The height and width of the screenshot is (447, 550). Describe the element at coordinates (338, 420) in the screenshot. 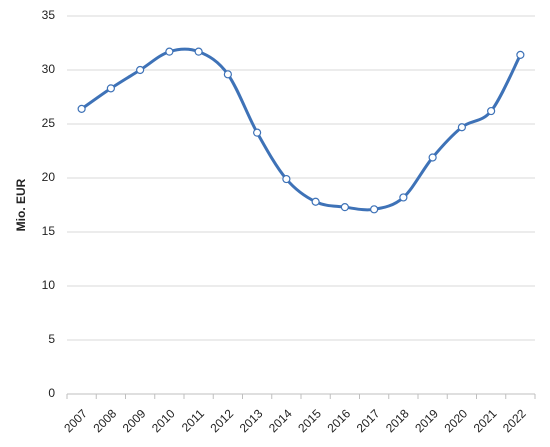

I see `x-tick-label: 2016` at that location.